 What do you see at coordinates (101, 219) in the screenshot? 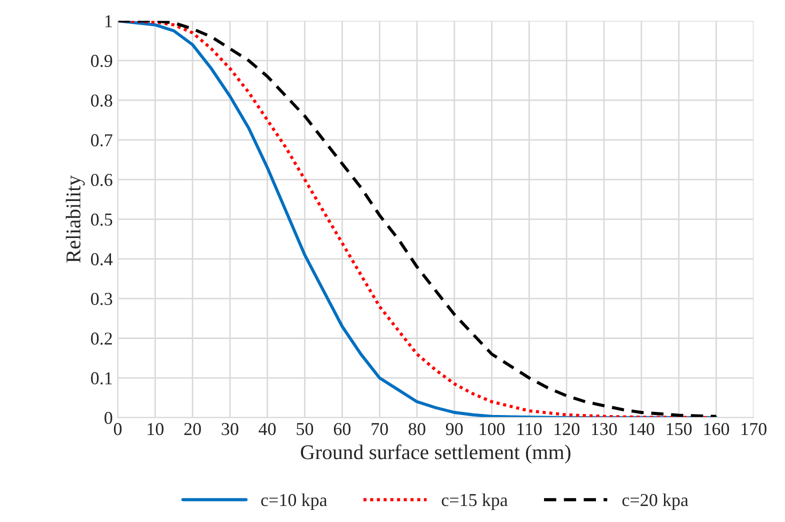
I see `y-tick-label: 0.5` at bounding box center [101, 219].